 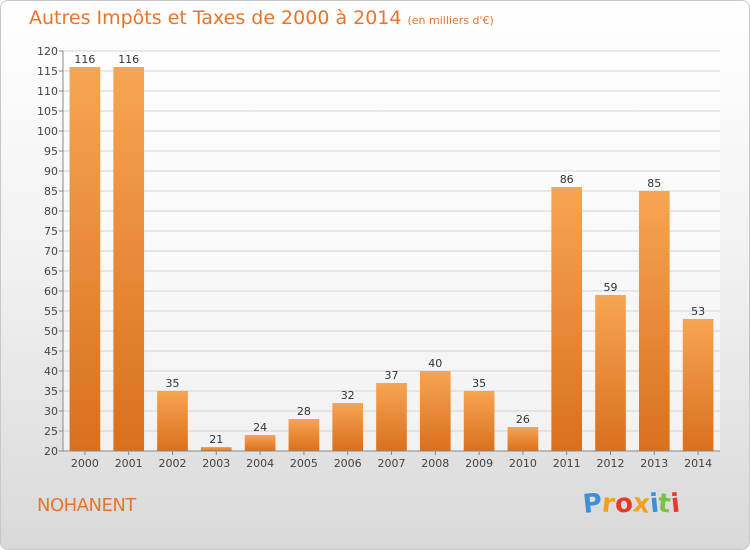 I want to click on x-tick-label: 2014, so click(x=698, y=463).